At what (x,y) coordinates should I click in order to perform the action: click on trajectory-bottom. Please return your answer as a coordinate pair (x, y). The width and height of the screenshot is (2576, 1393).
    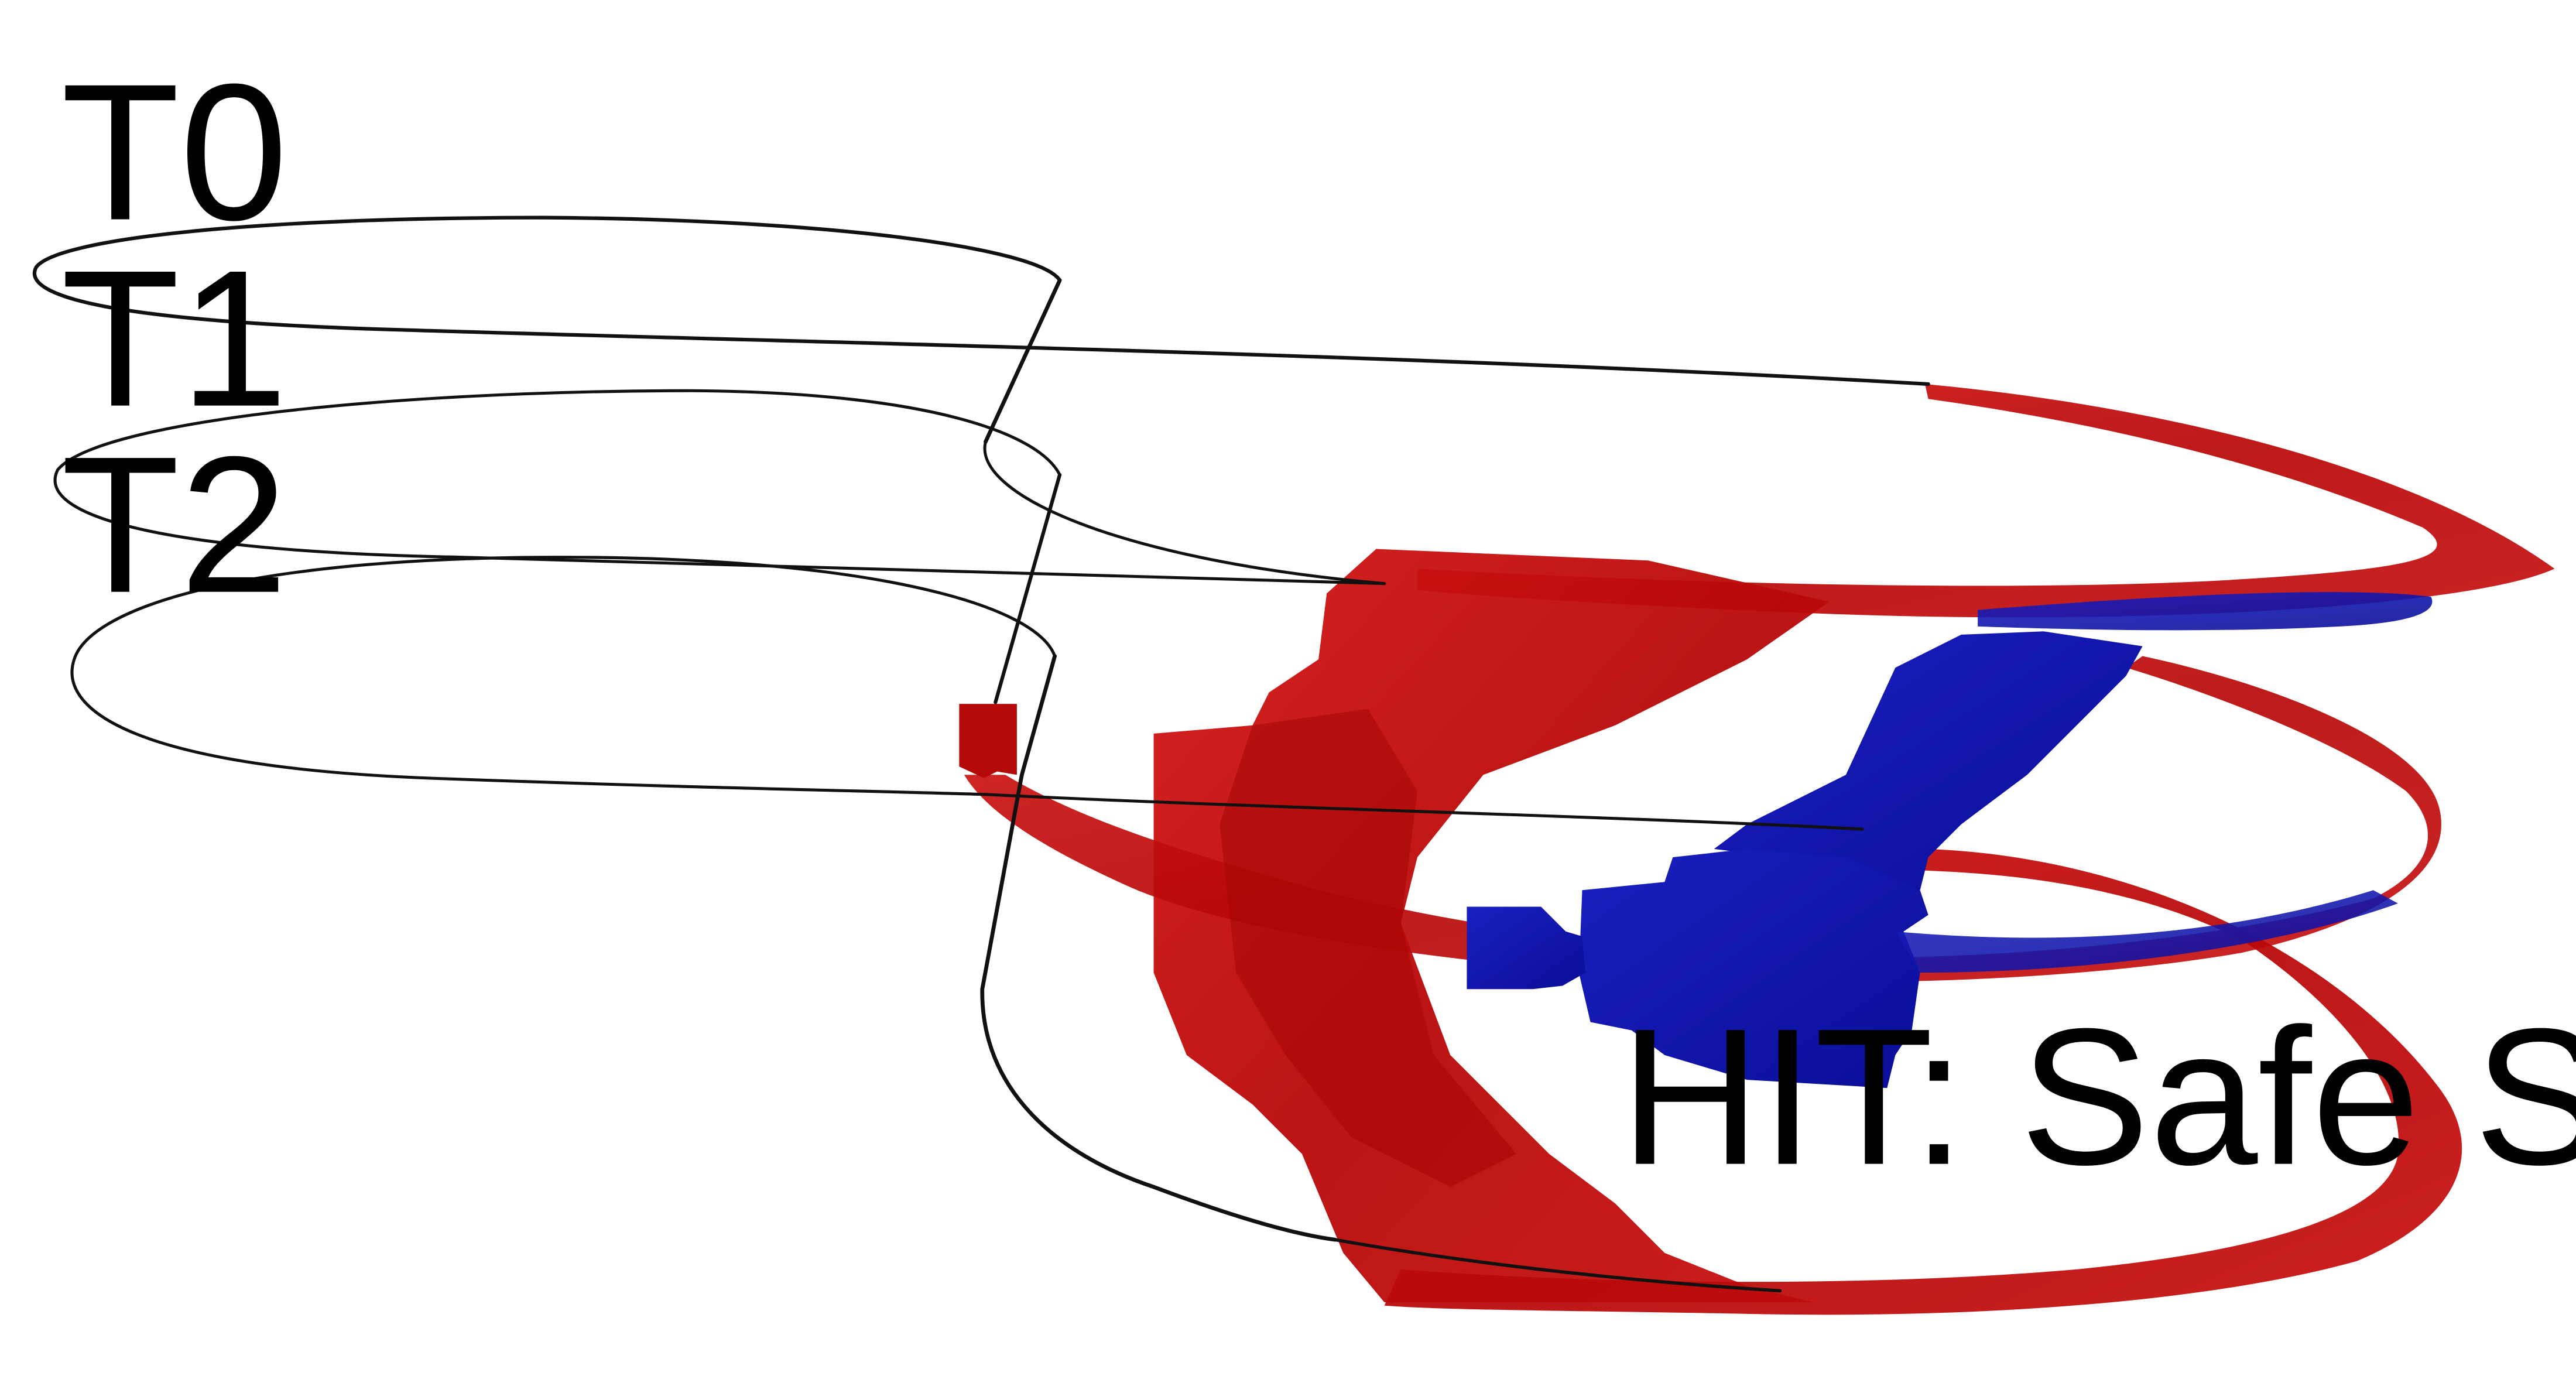
    Looking at the image, I should click on (1557, 1265).